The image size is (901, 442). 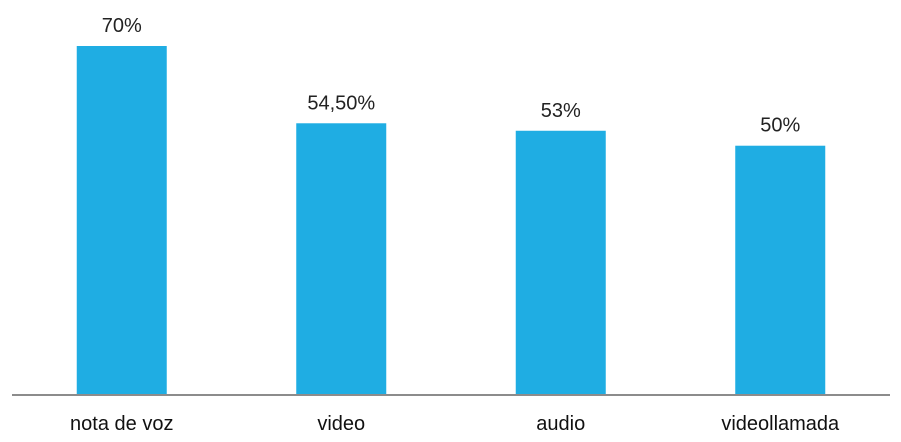 I want to click on data-label-videollamada: 50%, so click(x=780, y=126).